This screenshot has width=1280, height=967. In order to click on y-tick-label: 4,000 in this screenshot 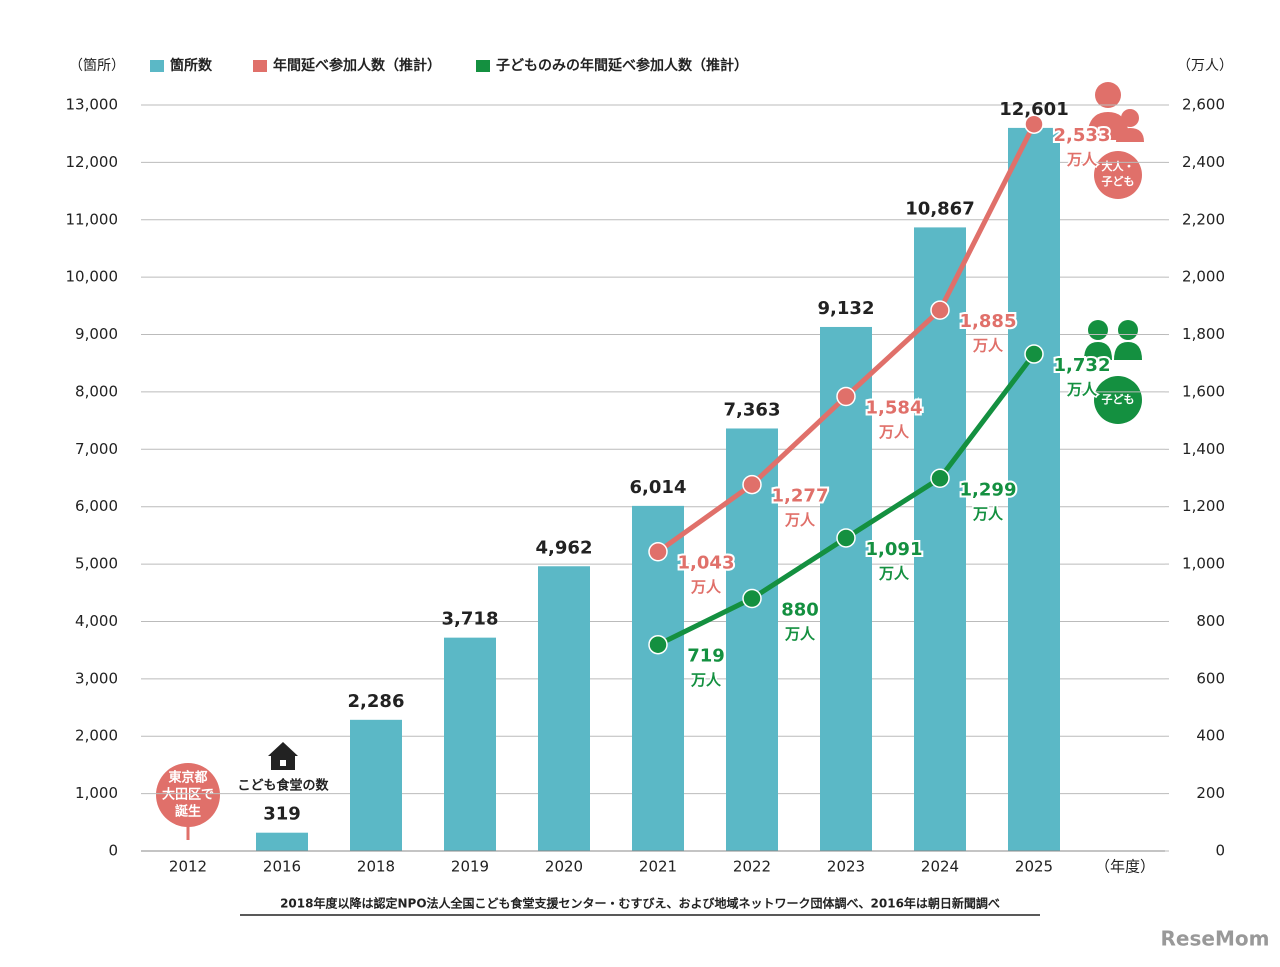, I will do `click(96, 621)`.